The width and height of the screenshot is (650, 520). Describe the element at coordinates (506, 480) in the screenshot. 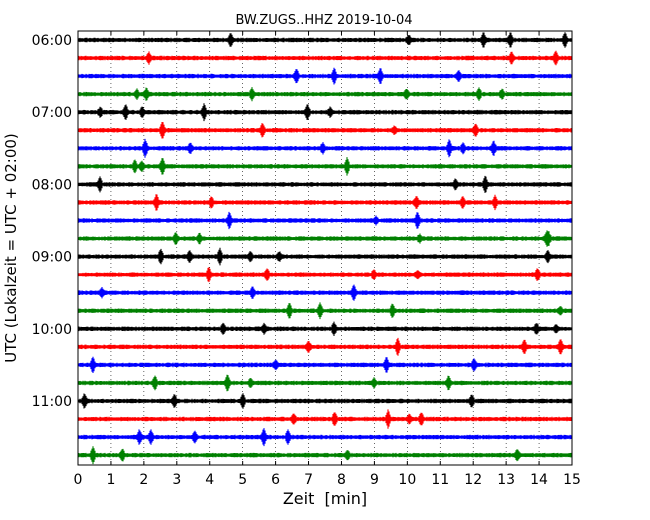

I see `x-tick-label: 13` at that location.